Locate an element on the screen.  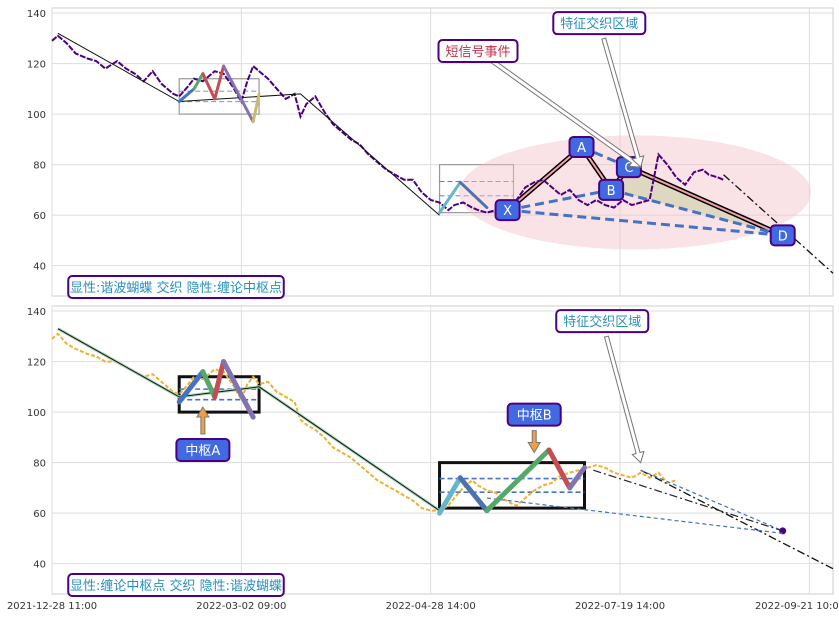
panel1-annotation-2-frame is located at coordinates (602, 321).